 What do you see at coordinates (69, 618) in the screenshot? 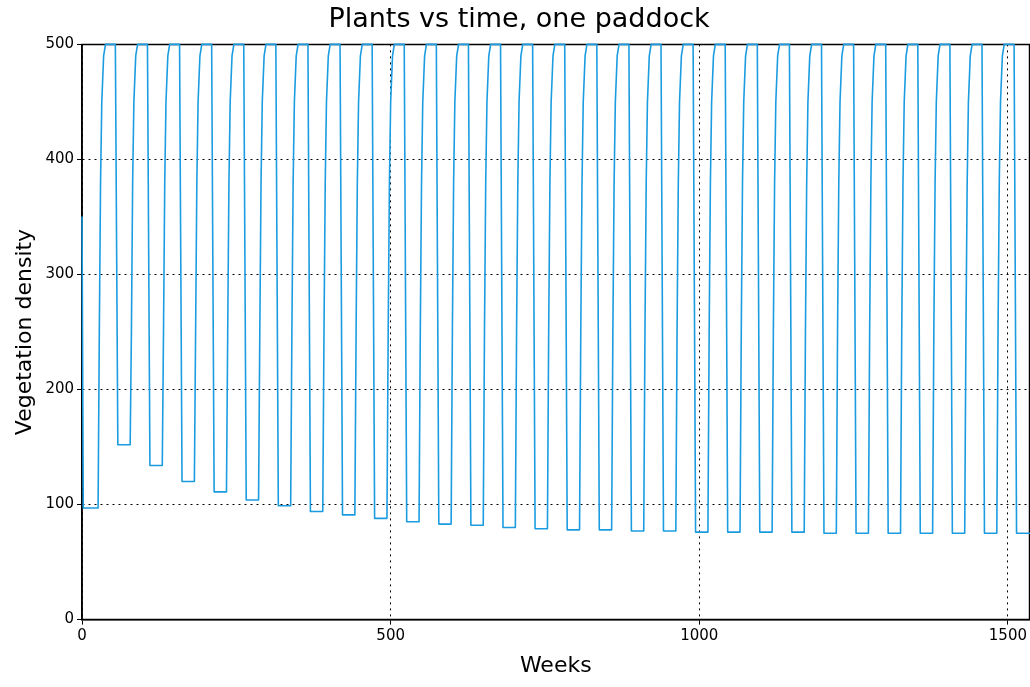
I see `y-tick-label: 0` at bounding box center [69, 618].